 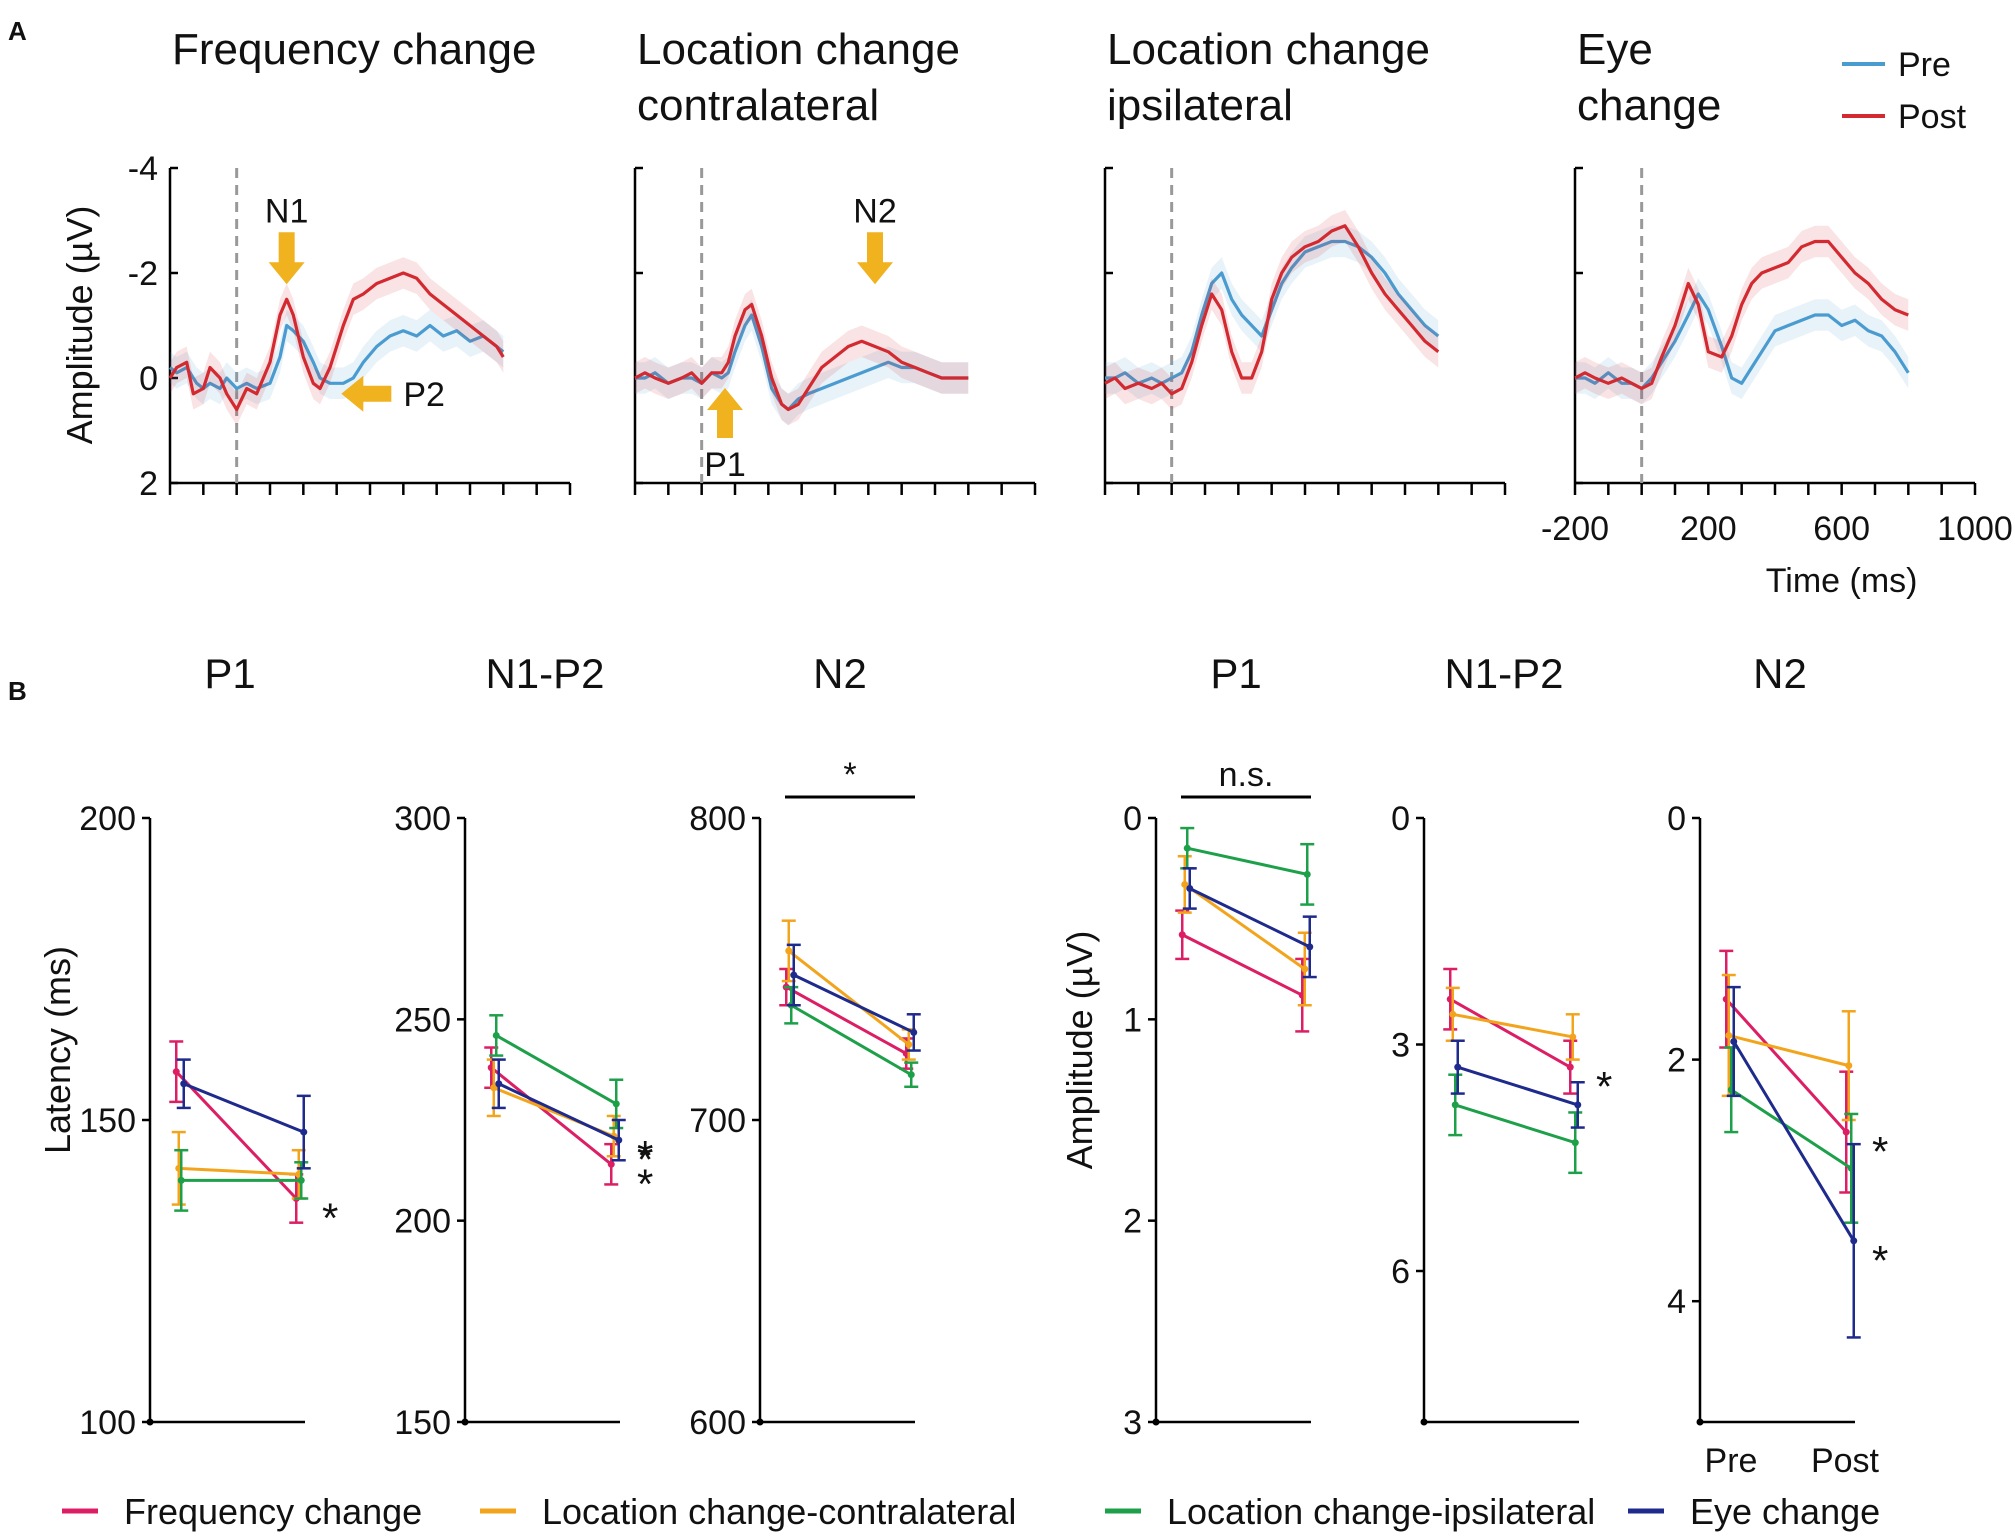 I want to click on y-axis-label-latency: Latency (ms), so click(x=57, y=1050).